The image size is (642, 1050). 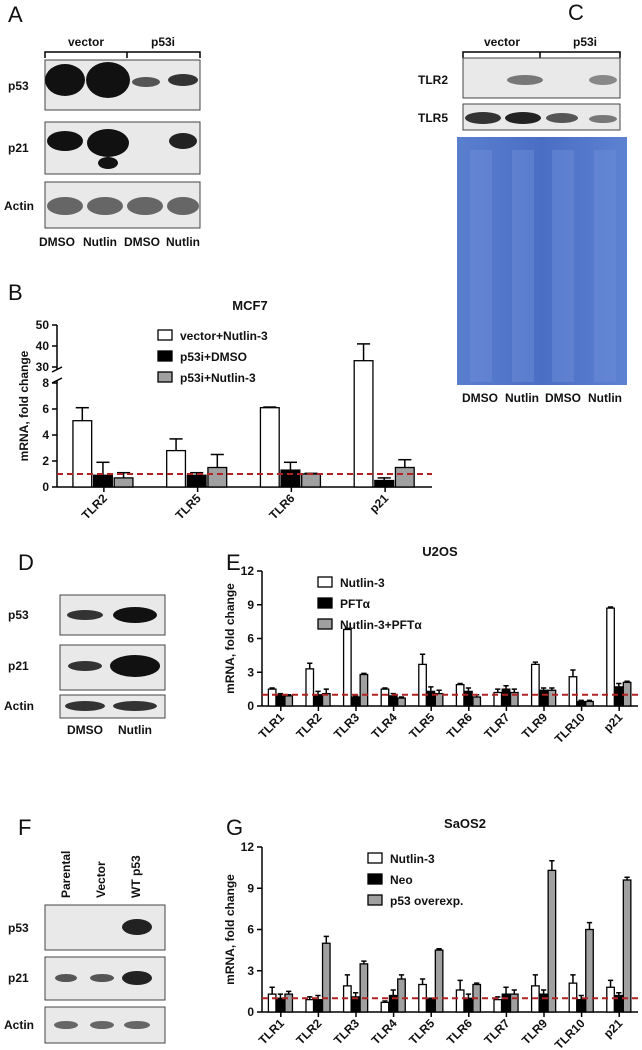 I want to click on legend-label: PFTα, so click(x=355, y=604).